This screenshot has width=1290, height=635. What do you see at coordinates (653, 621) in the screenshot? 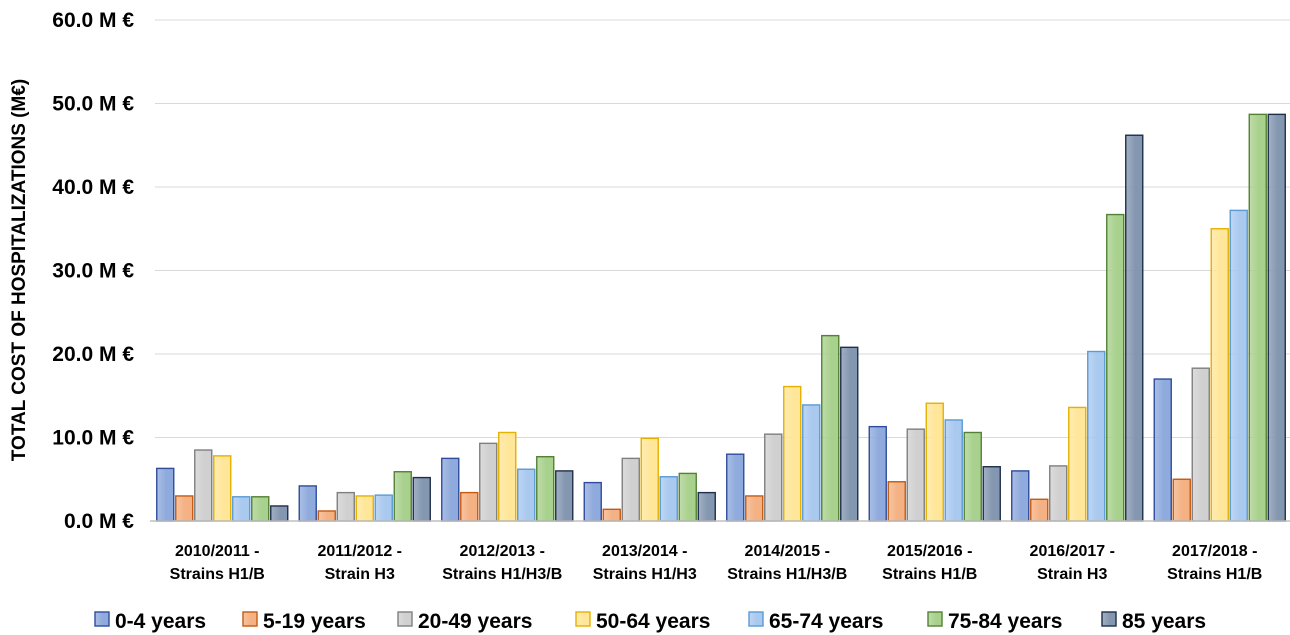
I see `legend-label: 50-64 years` at bounding box center [653, 621].